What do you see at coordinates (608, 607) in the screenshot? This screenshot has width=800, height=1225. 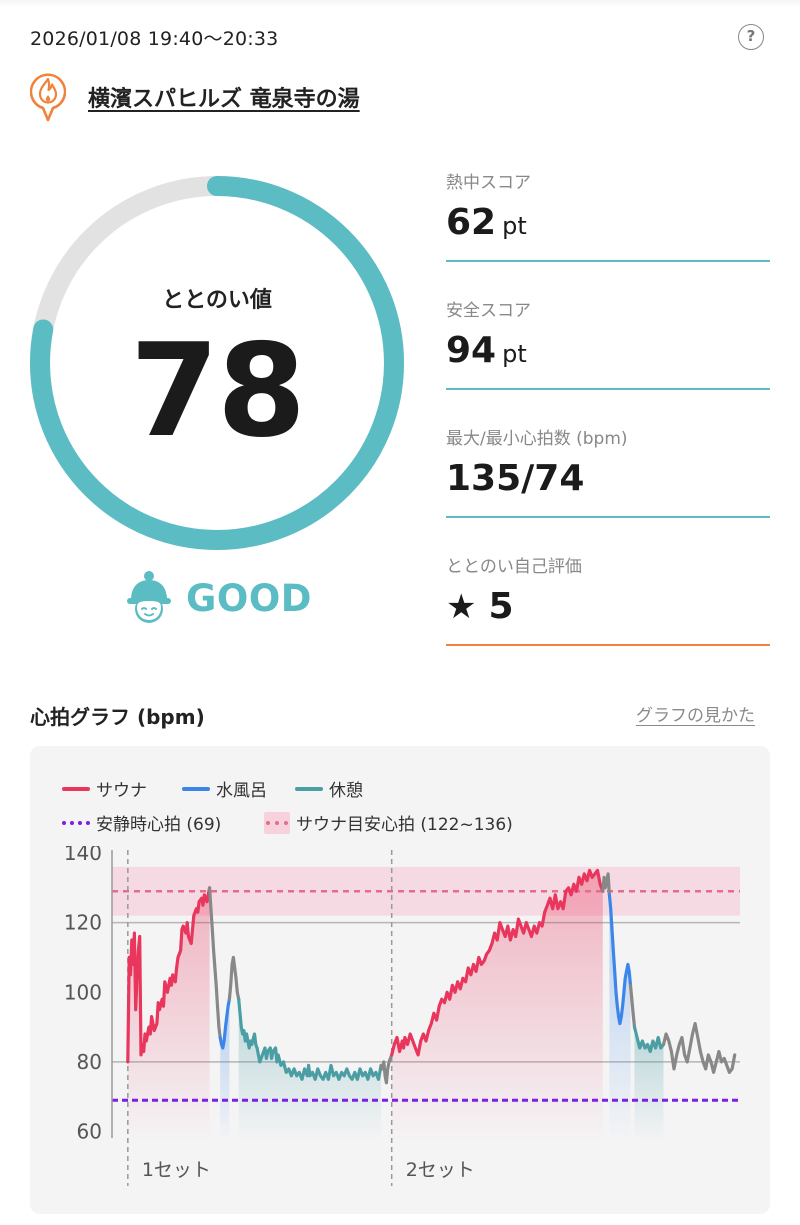 I see `metric-self-rating: ととのい自己評価 ★ 5` at bounding box center [608, 607].